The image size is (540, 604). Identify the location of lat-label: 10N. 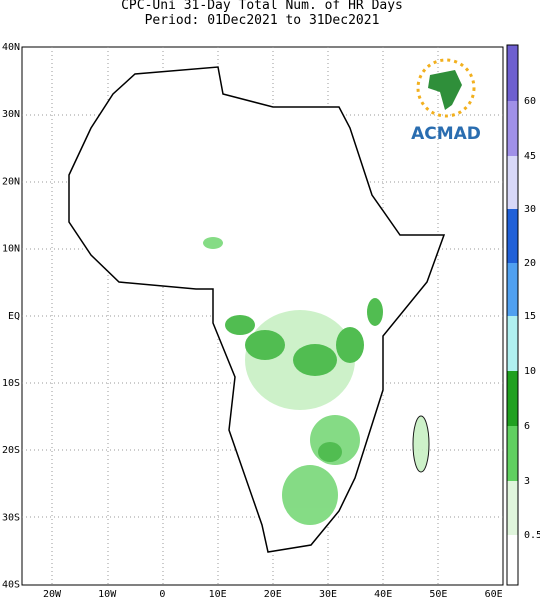
(11, 249).